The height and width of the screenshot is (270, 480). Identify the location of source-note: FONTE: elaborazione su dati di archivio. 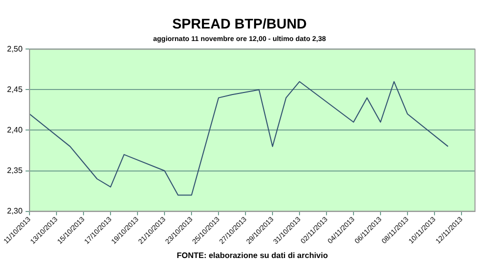
(252, 255).